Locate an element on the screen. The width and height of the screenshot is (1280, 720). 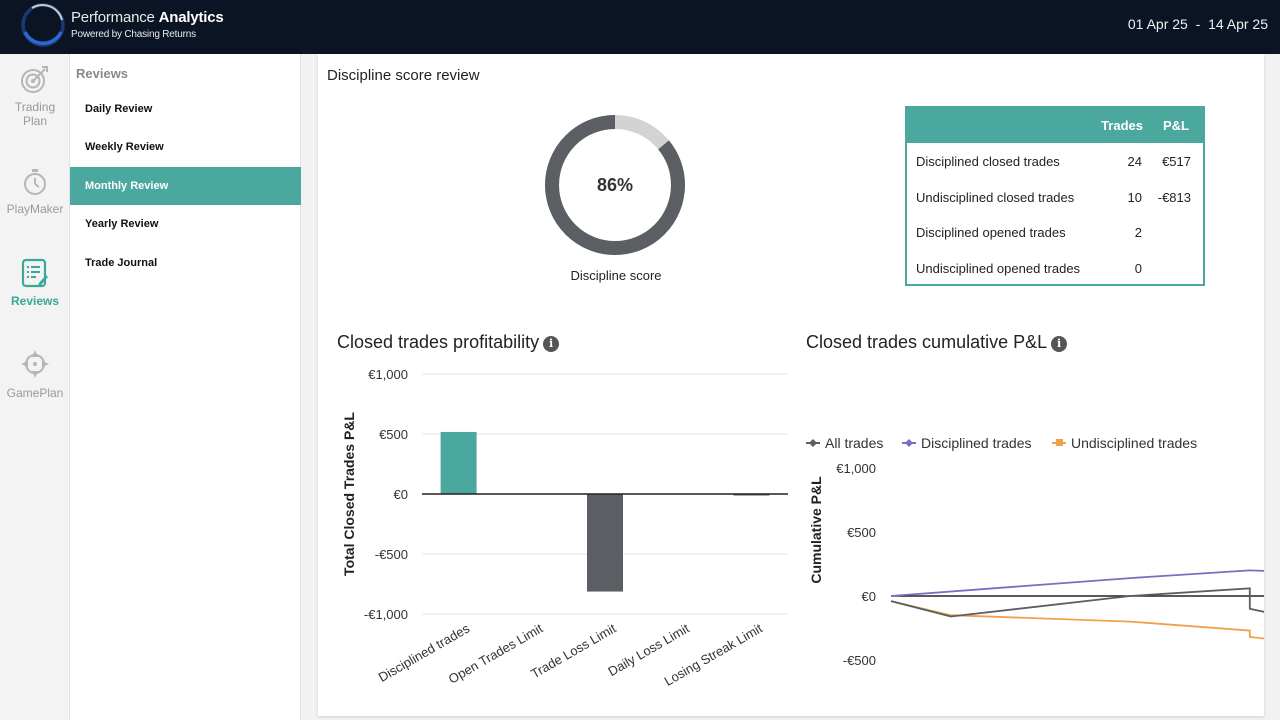
legend-item-disciplined-trades: Disciplined trades is located at coordinates (967, 443).